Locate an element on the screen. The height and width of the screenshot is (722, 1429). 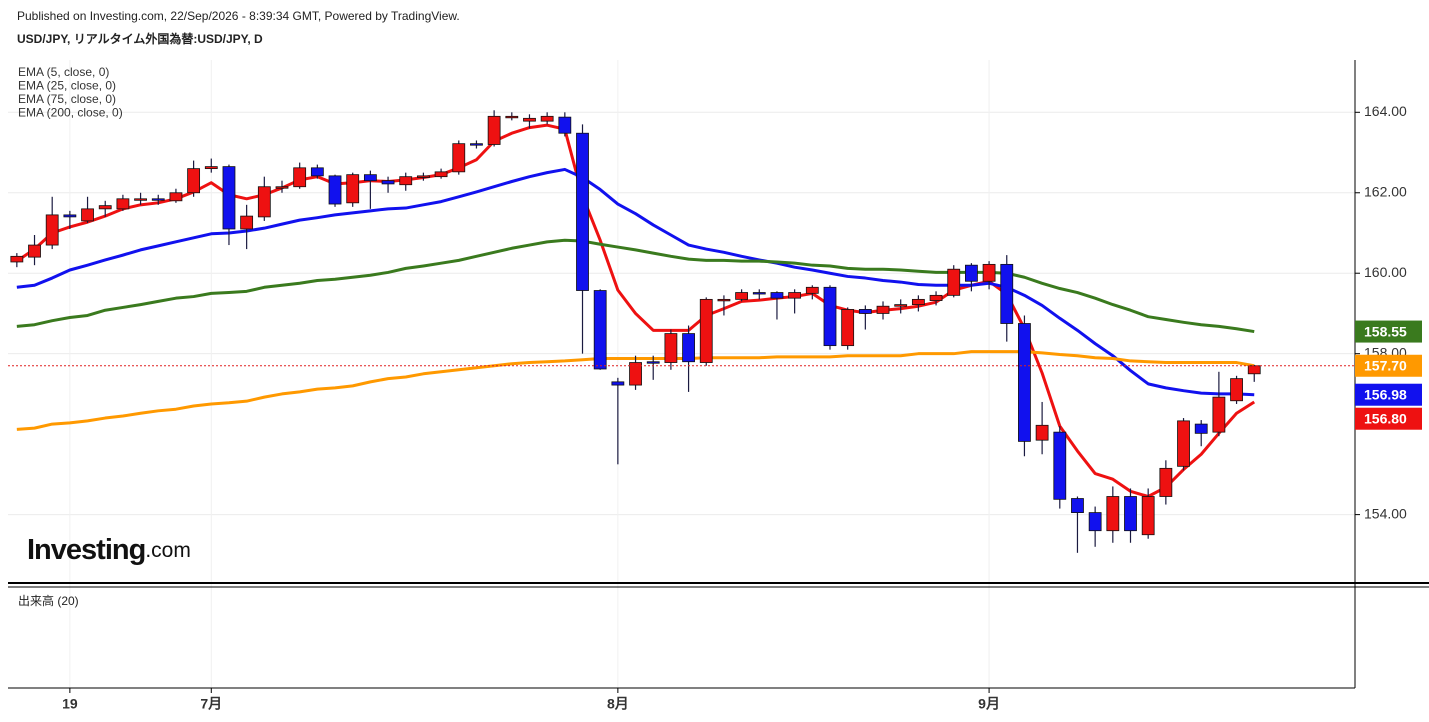
ema-line is located at coordinates (635, 286).